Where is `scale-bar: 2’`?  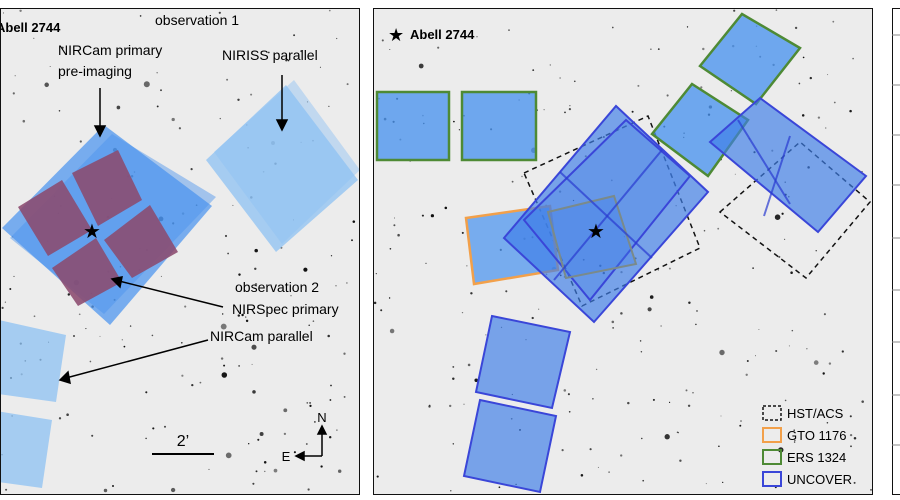
scale-bar: 2’ is located at coordinates (183, 444).